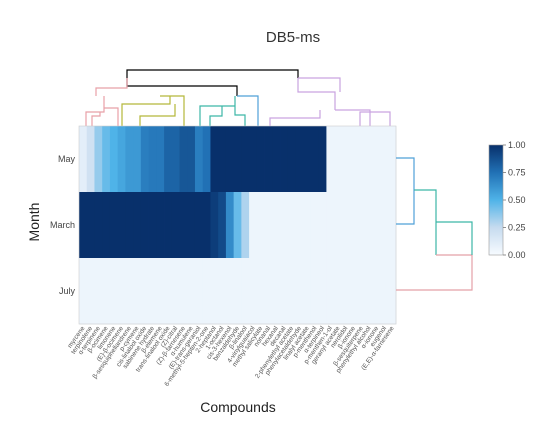 The image size is (550, 422). Describe the element at coordinates (182, 87) in the screenshot. I see `dendrogram-branch-left` at that location.